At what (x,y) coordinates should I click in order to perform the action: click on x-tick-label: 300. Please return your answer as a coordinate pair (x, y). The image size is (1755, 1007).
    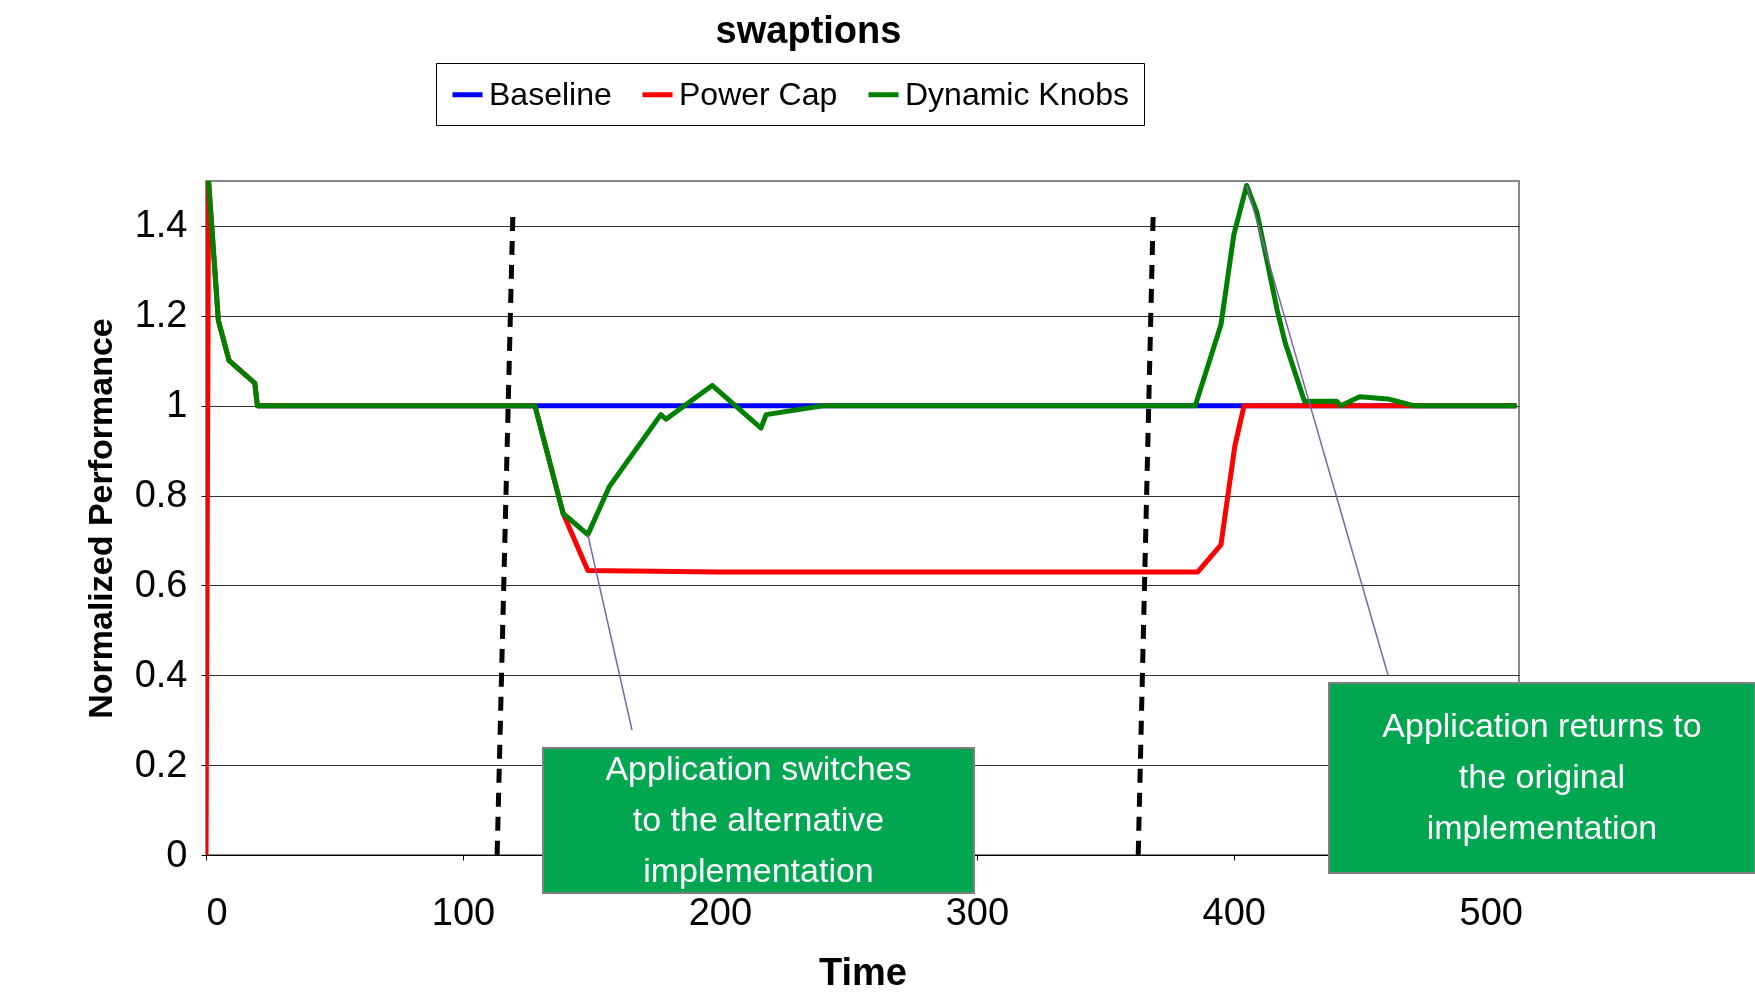
    Looking at the image, I should click on (977, 911).